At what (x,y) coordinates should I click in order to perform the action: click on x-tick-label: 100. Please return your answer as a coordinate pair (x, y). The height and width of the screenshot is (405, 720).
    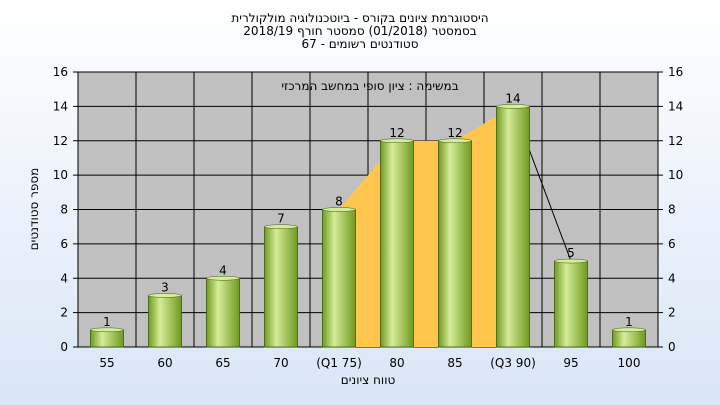
    Looking at the image, I should click on (629, 363).